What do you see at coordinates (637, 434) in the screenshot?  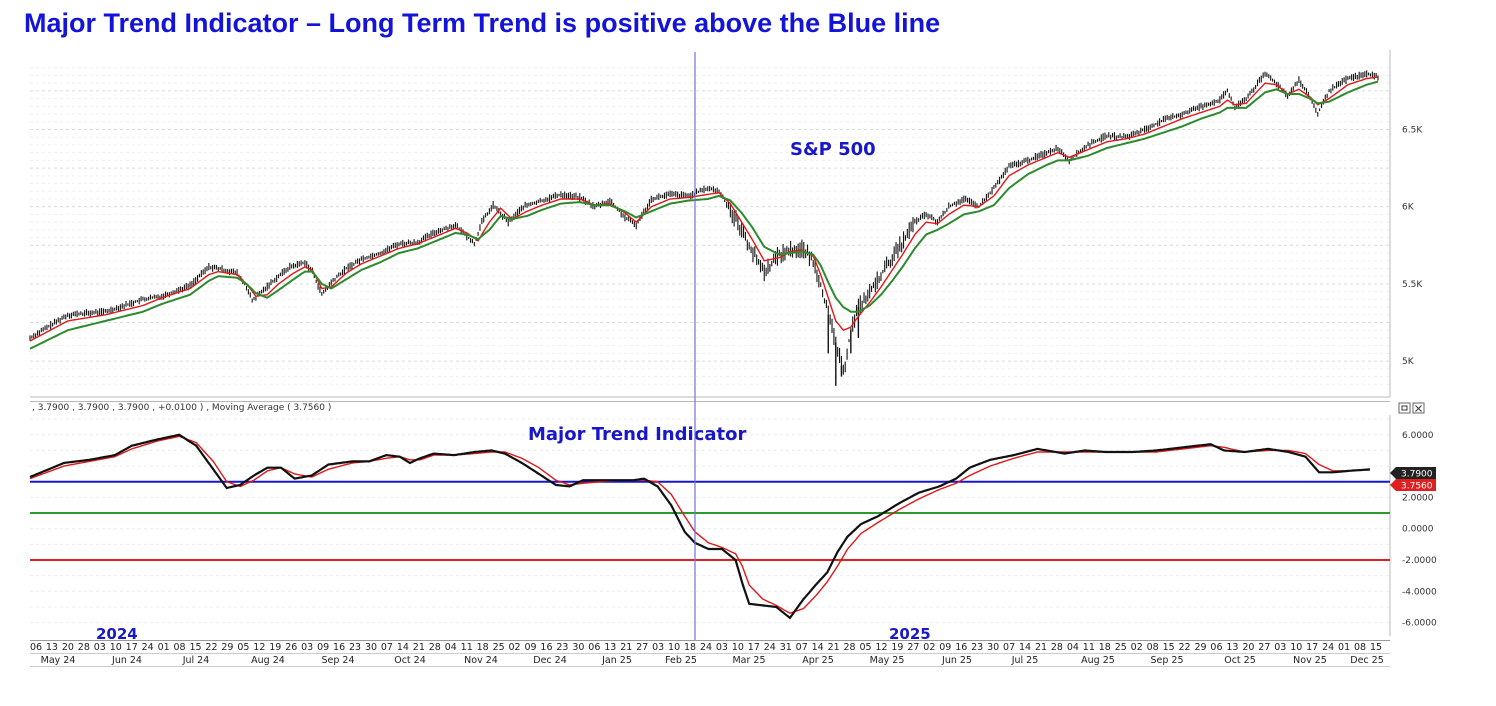 I see `major-trend-annotation: Major Trend Indicator` at bounding box center [637, 434].